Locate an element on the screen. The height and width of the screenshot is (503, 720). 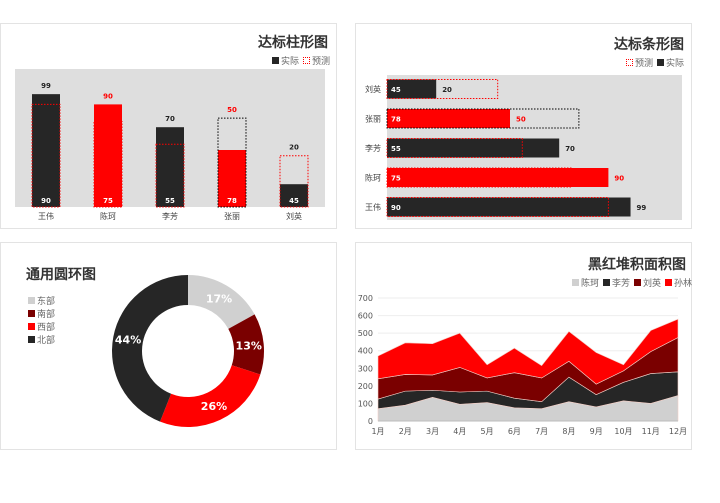
slice-label: 17% is located at coordinates (219, 298).